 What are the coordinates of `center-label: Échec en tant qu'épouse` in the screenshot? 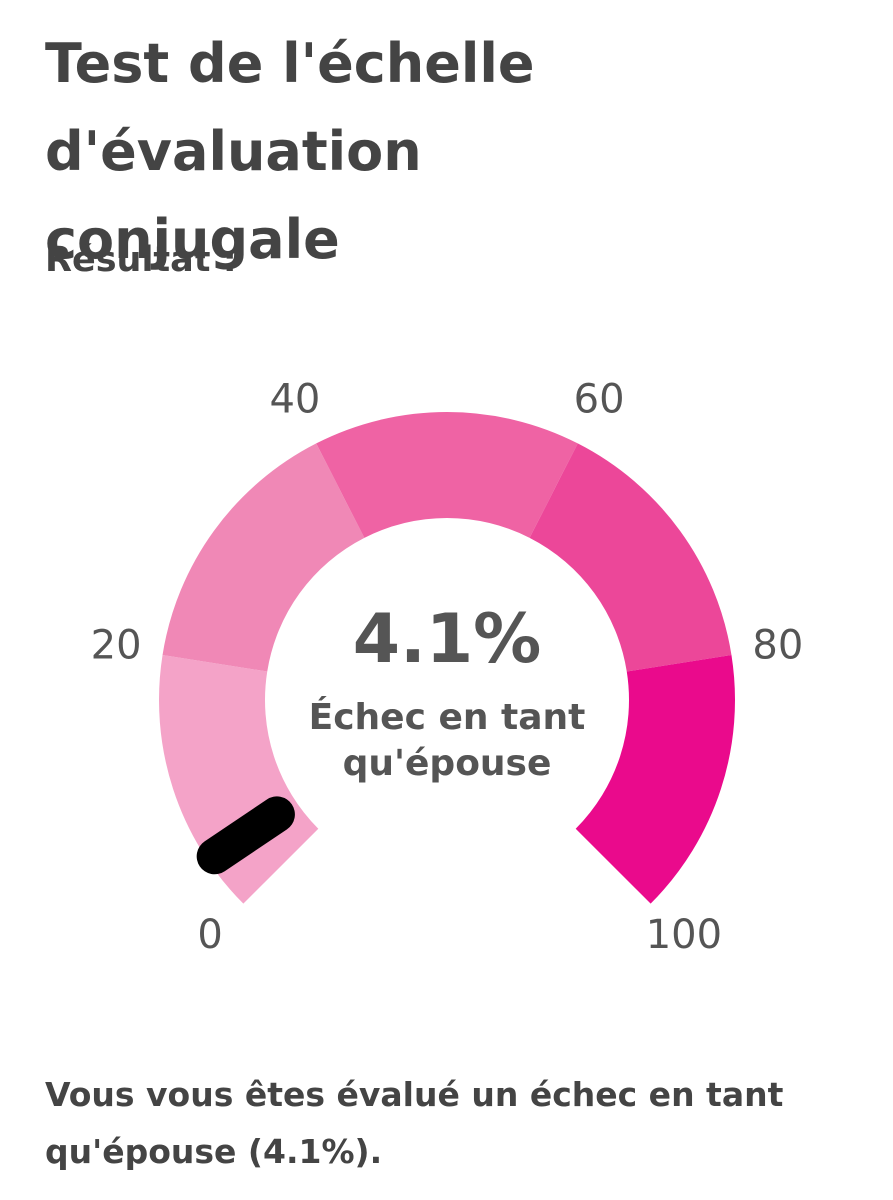 It's located at (447, 740).